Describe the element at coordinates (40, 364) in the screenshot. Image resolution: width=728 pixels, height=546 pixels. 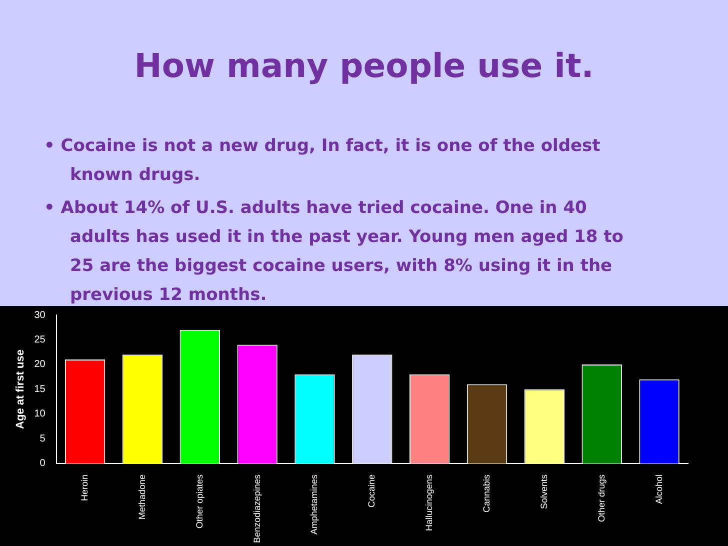
I see `y-tick-label: 20` at that location.